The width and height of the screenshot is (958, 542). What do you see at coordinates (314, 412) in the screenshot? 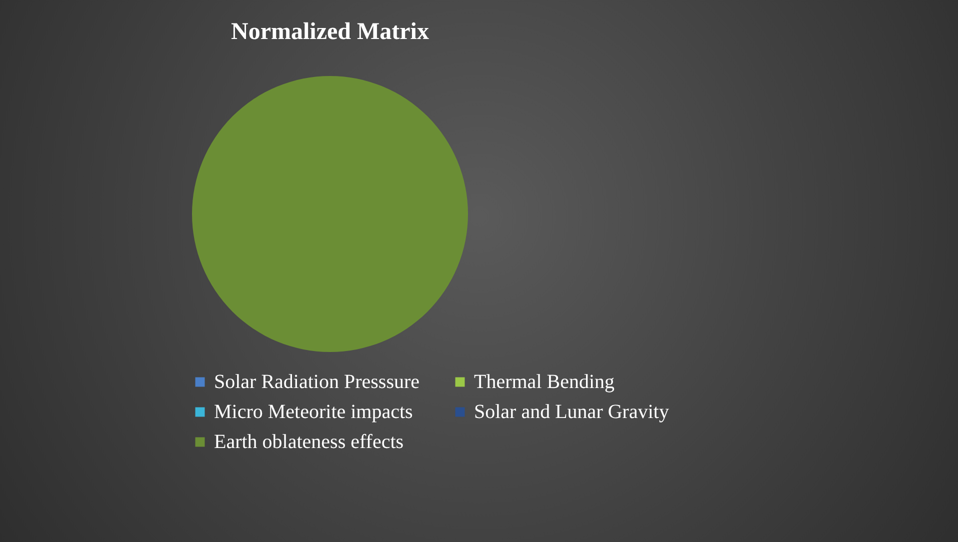
I see `legend-label: Micro Meteorite impacts` at bounding box center [314, 412].